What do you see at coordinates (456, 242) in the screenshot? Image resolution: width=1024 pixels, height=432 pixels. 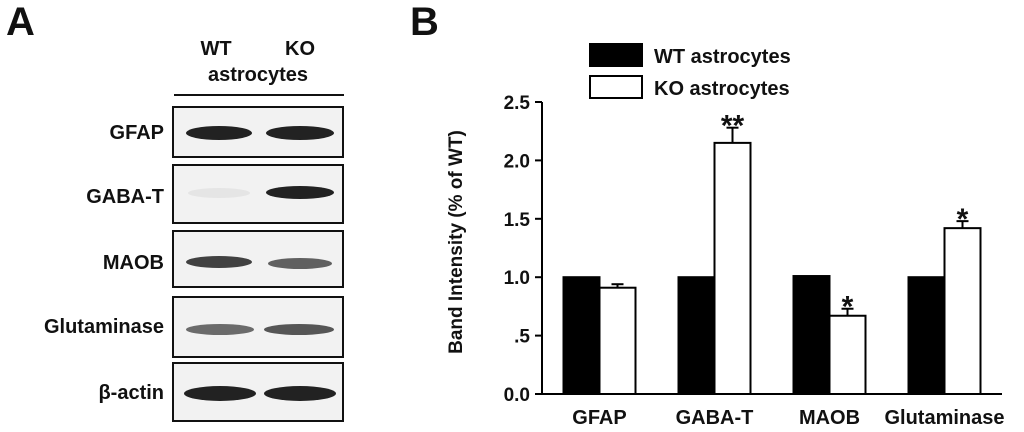 I see `y-axis-label: Band Intensity (% of WT)` at bounding box center [456, 242].